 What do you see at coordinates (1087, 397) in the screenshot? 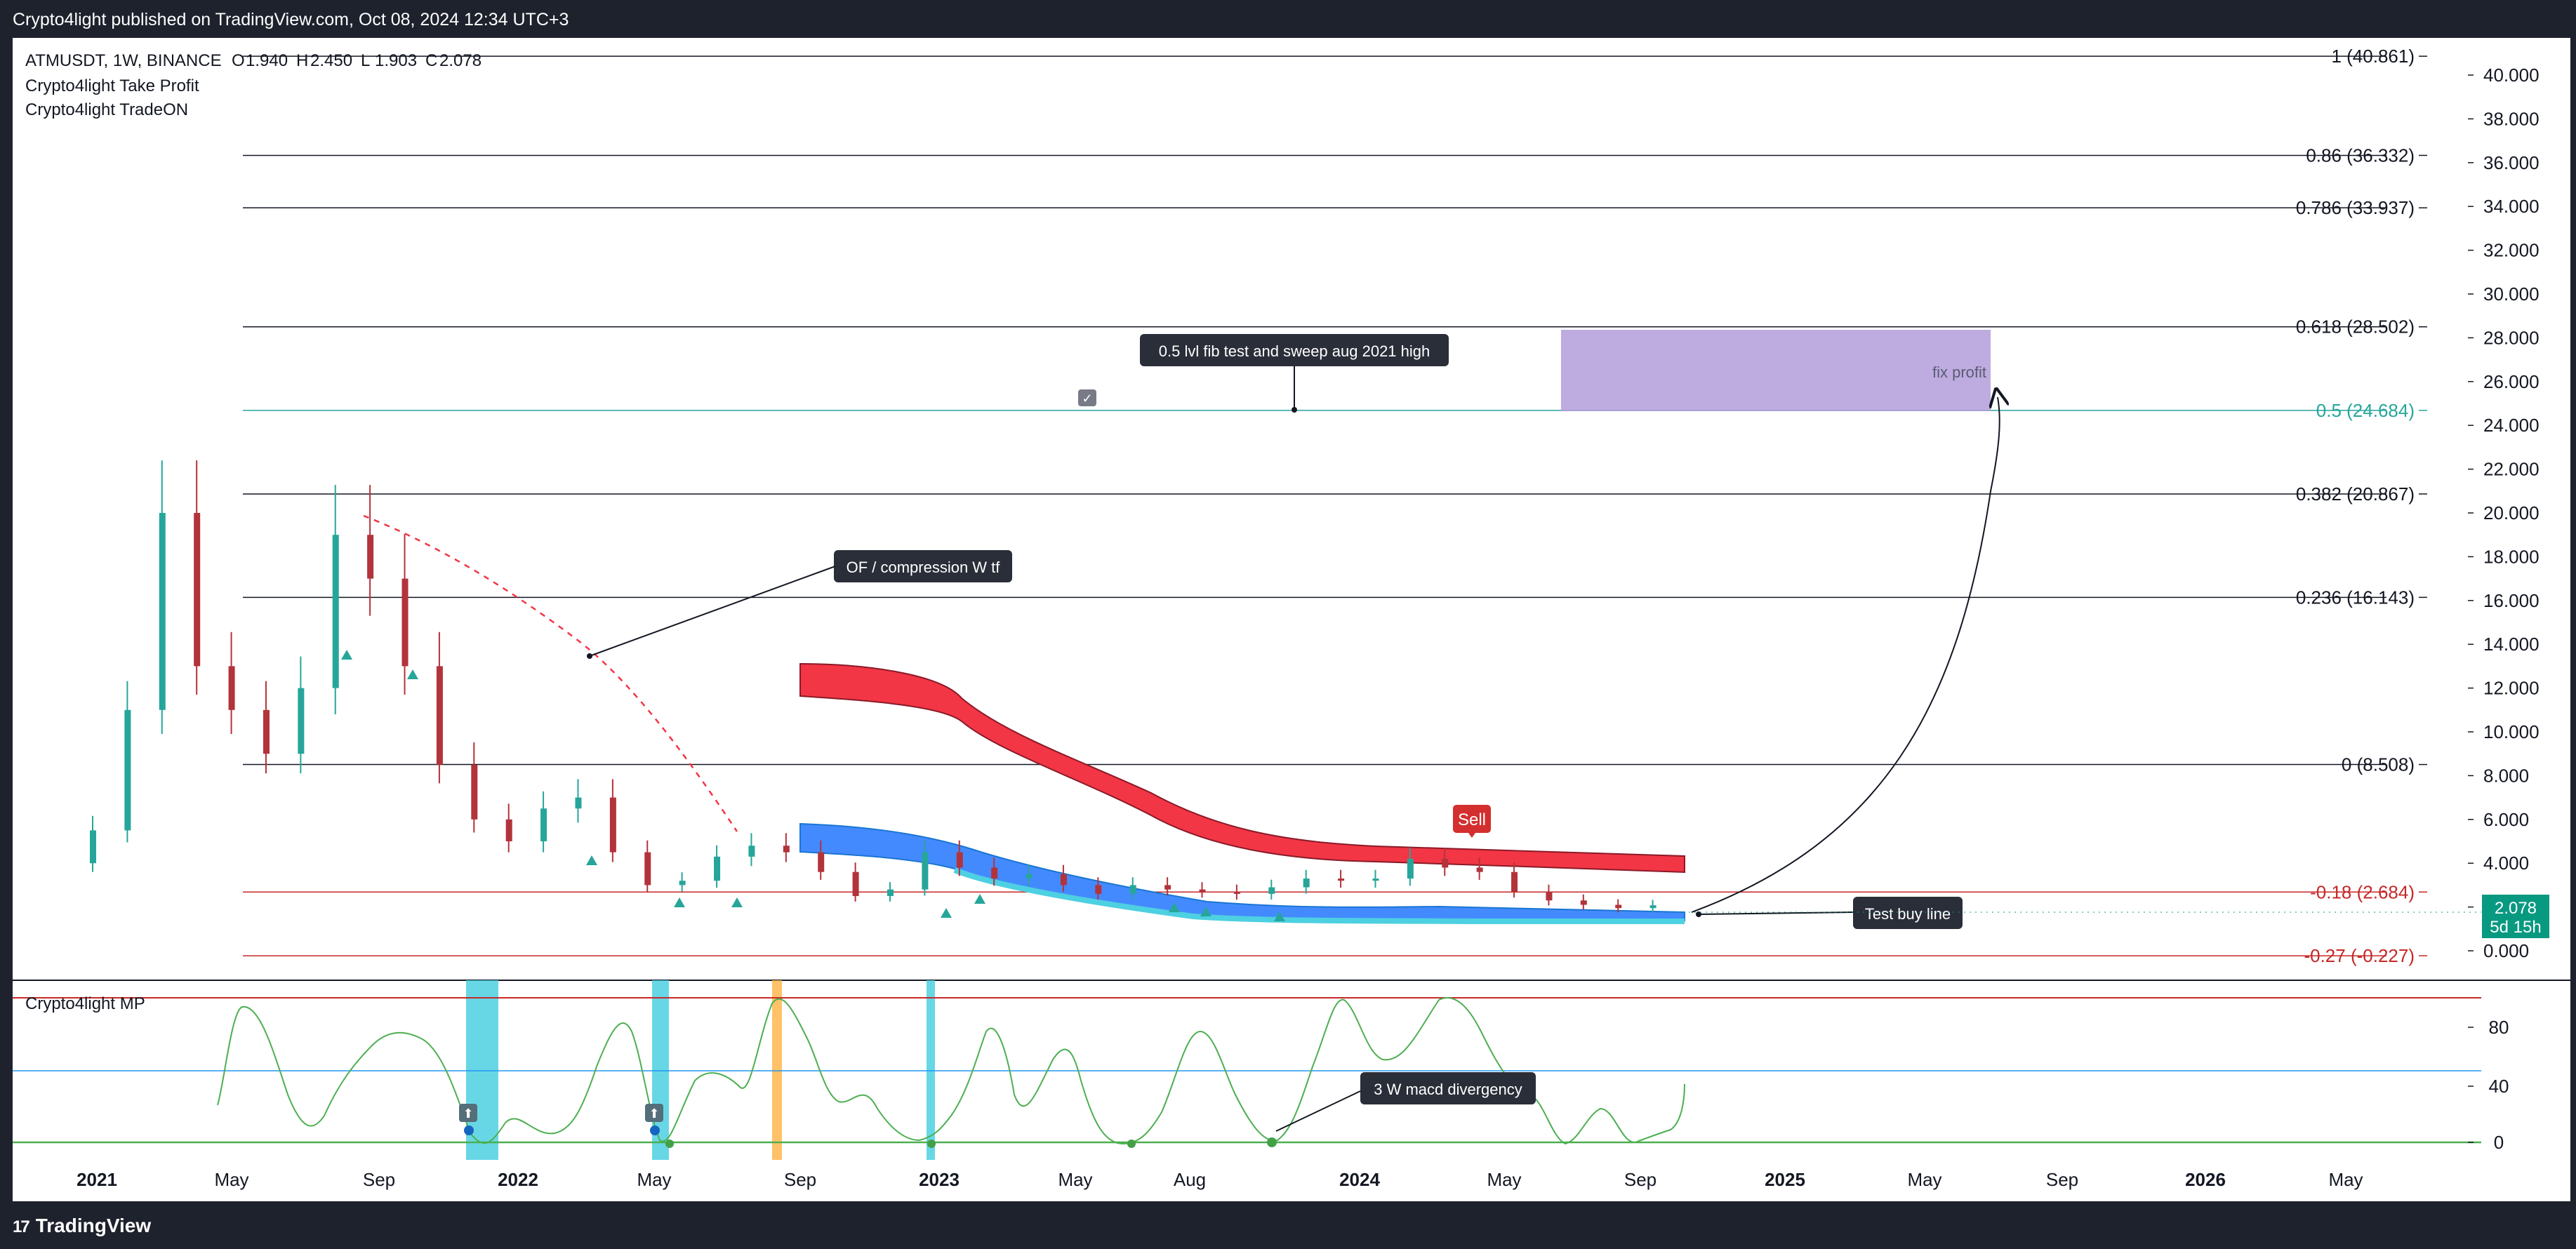
I see `lock-icon: ✓` at bounding box center [1087, 397].